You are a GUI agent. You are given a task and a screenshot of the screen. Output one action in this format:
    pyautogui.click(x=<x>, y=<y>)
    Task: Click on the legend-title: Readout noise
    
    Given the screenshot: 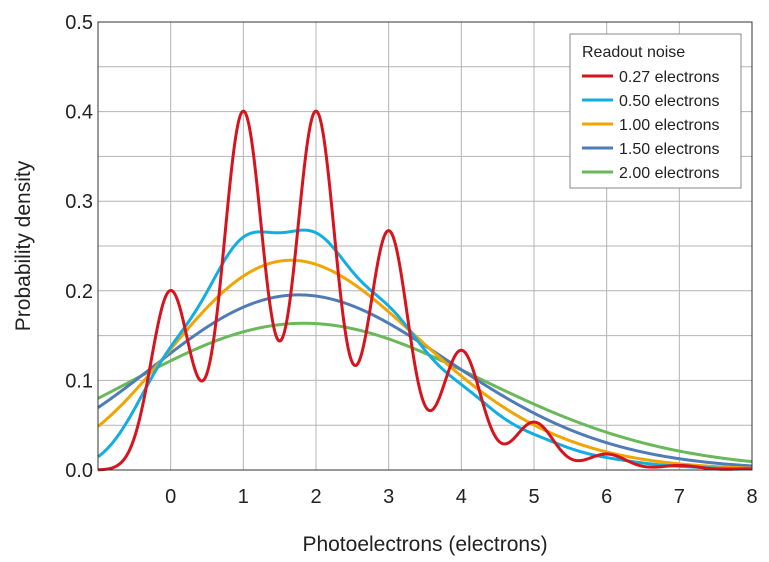 What is the action you would take?
    pyautogui.click(x=633, y=52)
    